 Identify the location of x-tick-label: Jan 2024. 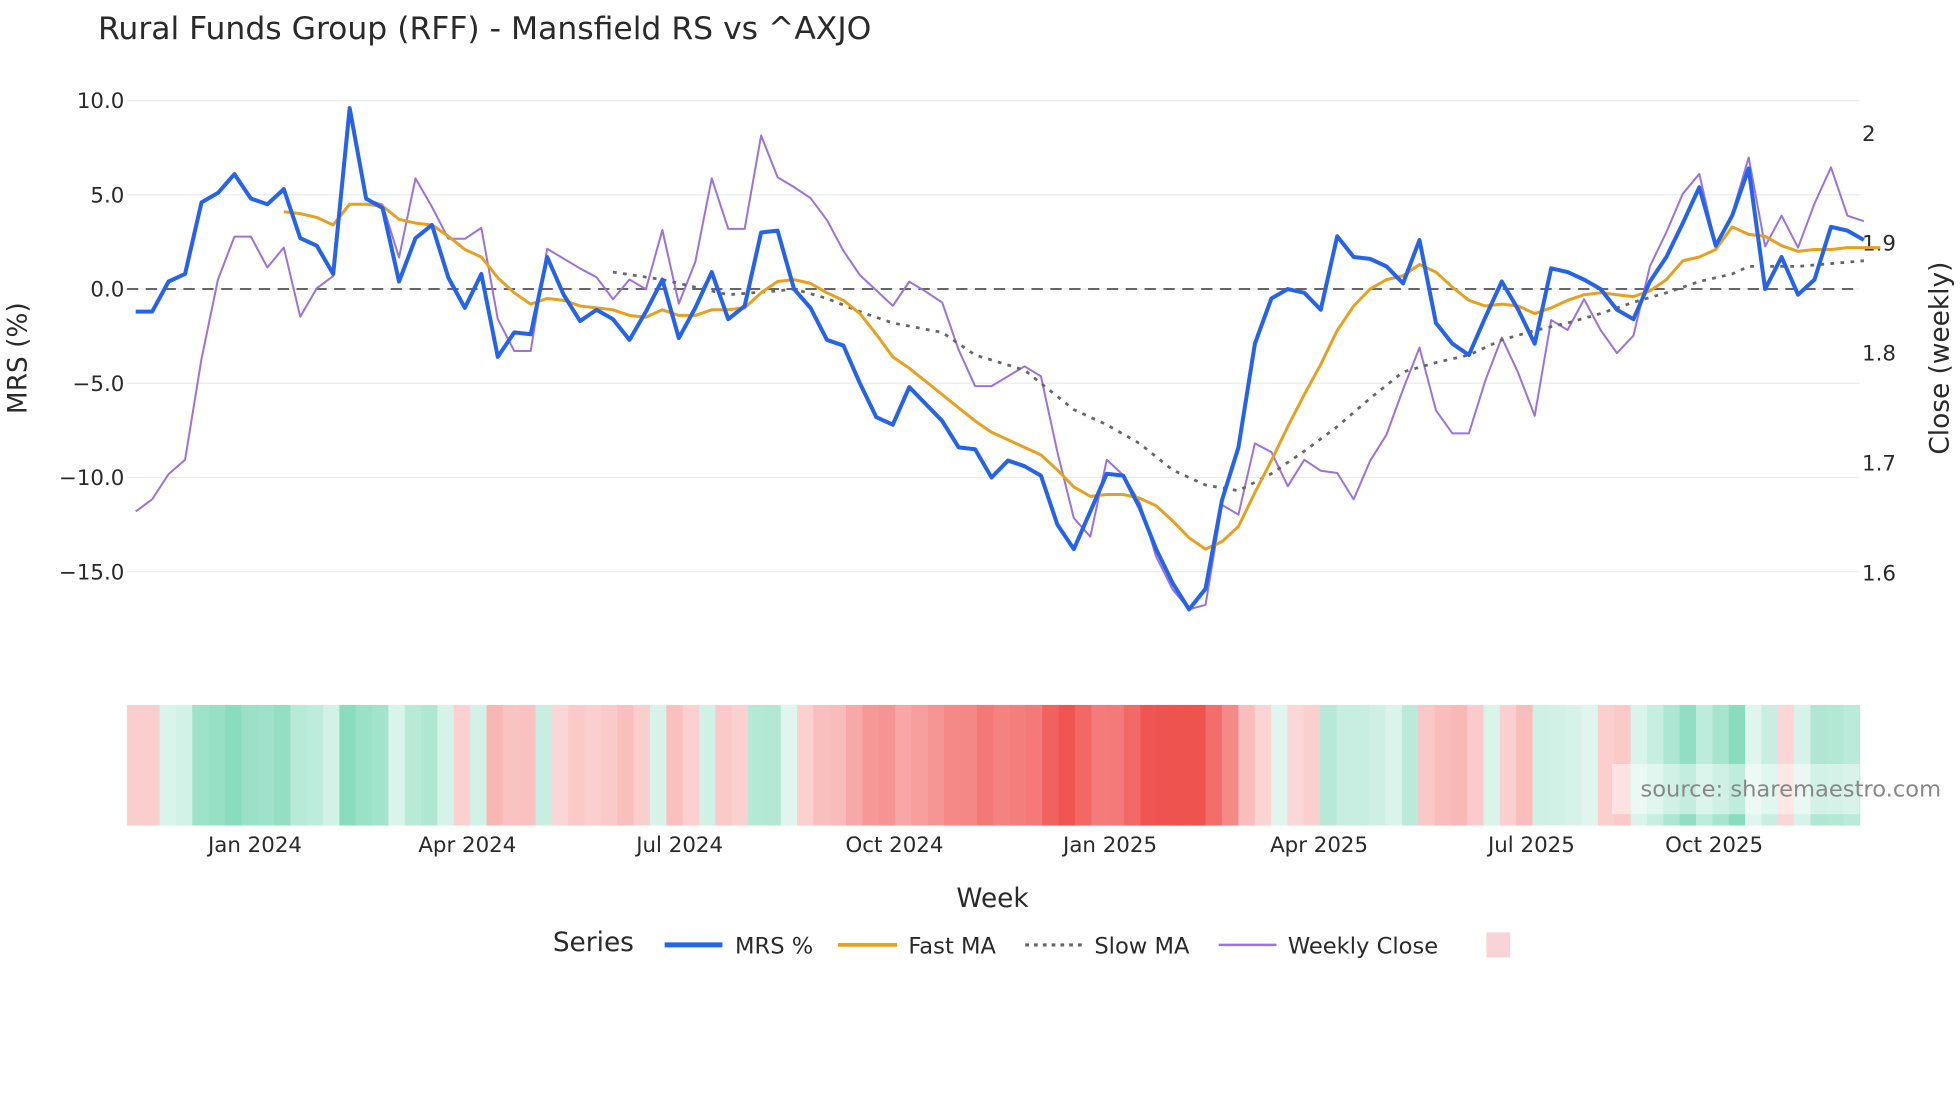
(254, 845).